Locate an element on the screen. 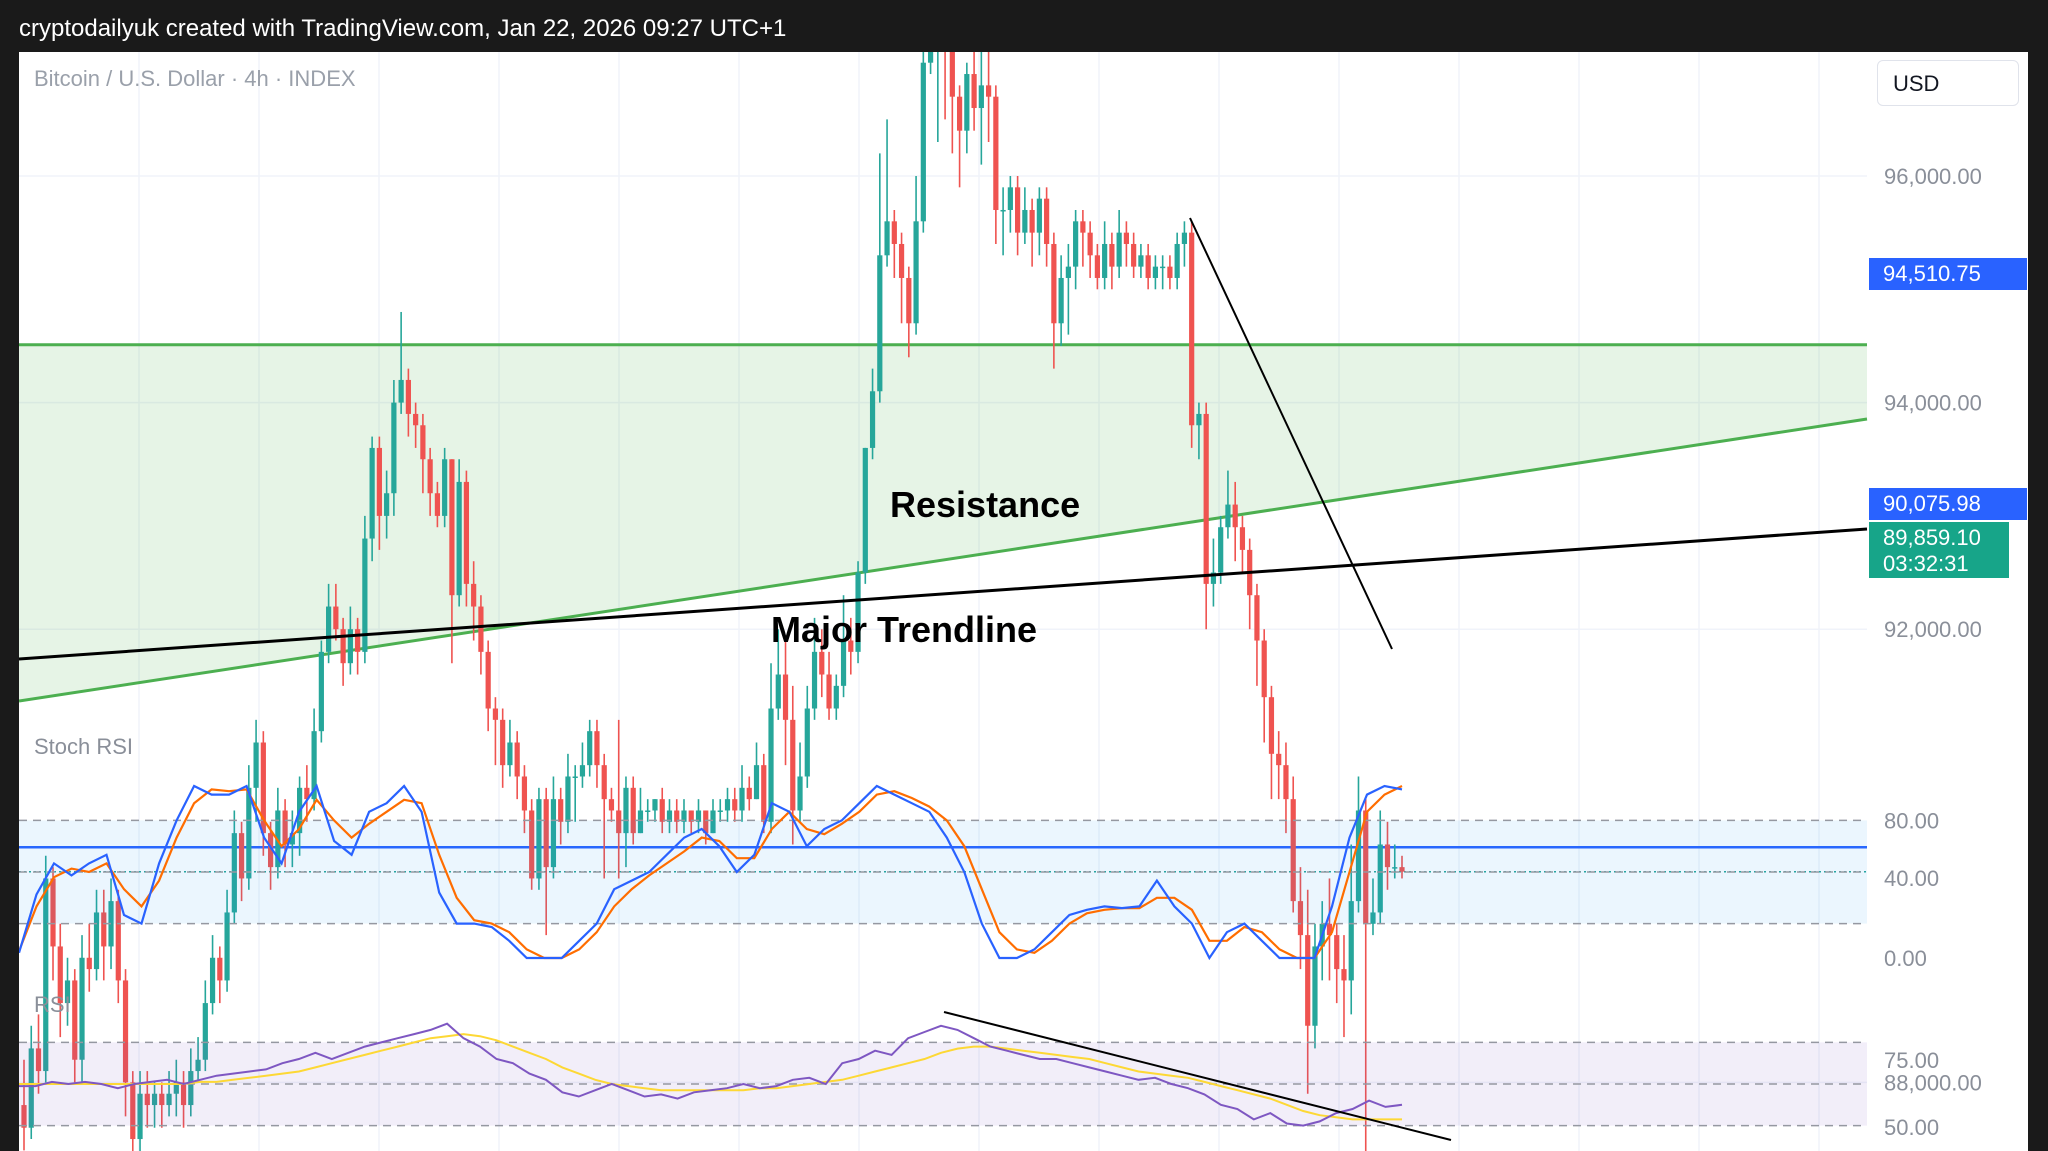 The image size is (2048, 1151). stoch-tick-label: 40.00 is located at coordinates (1911, 878).